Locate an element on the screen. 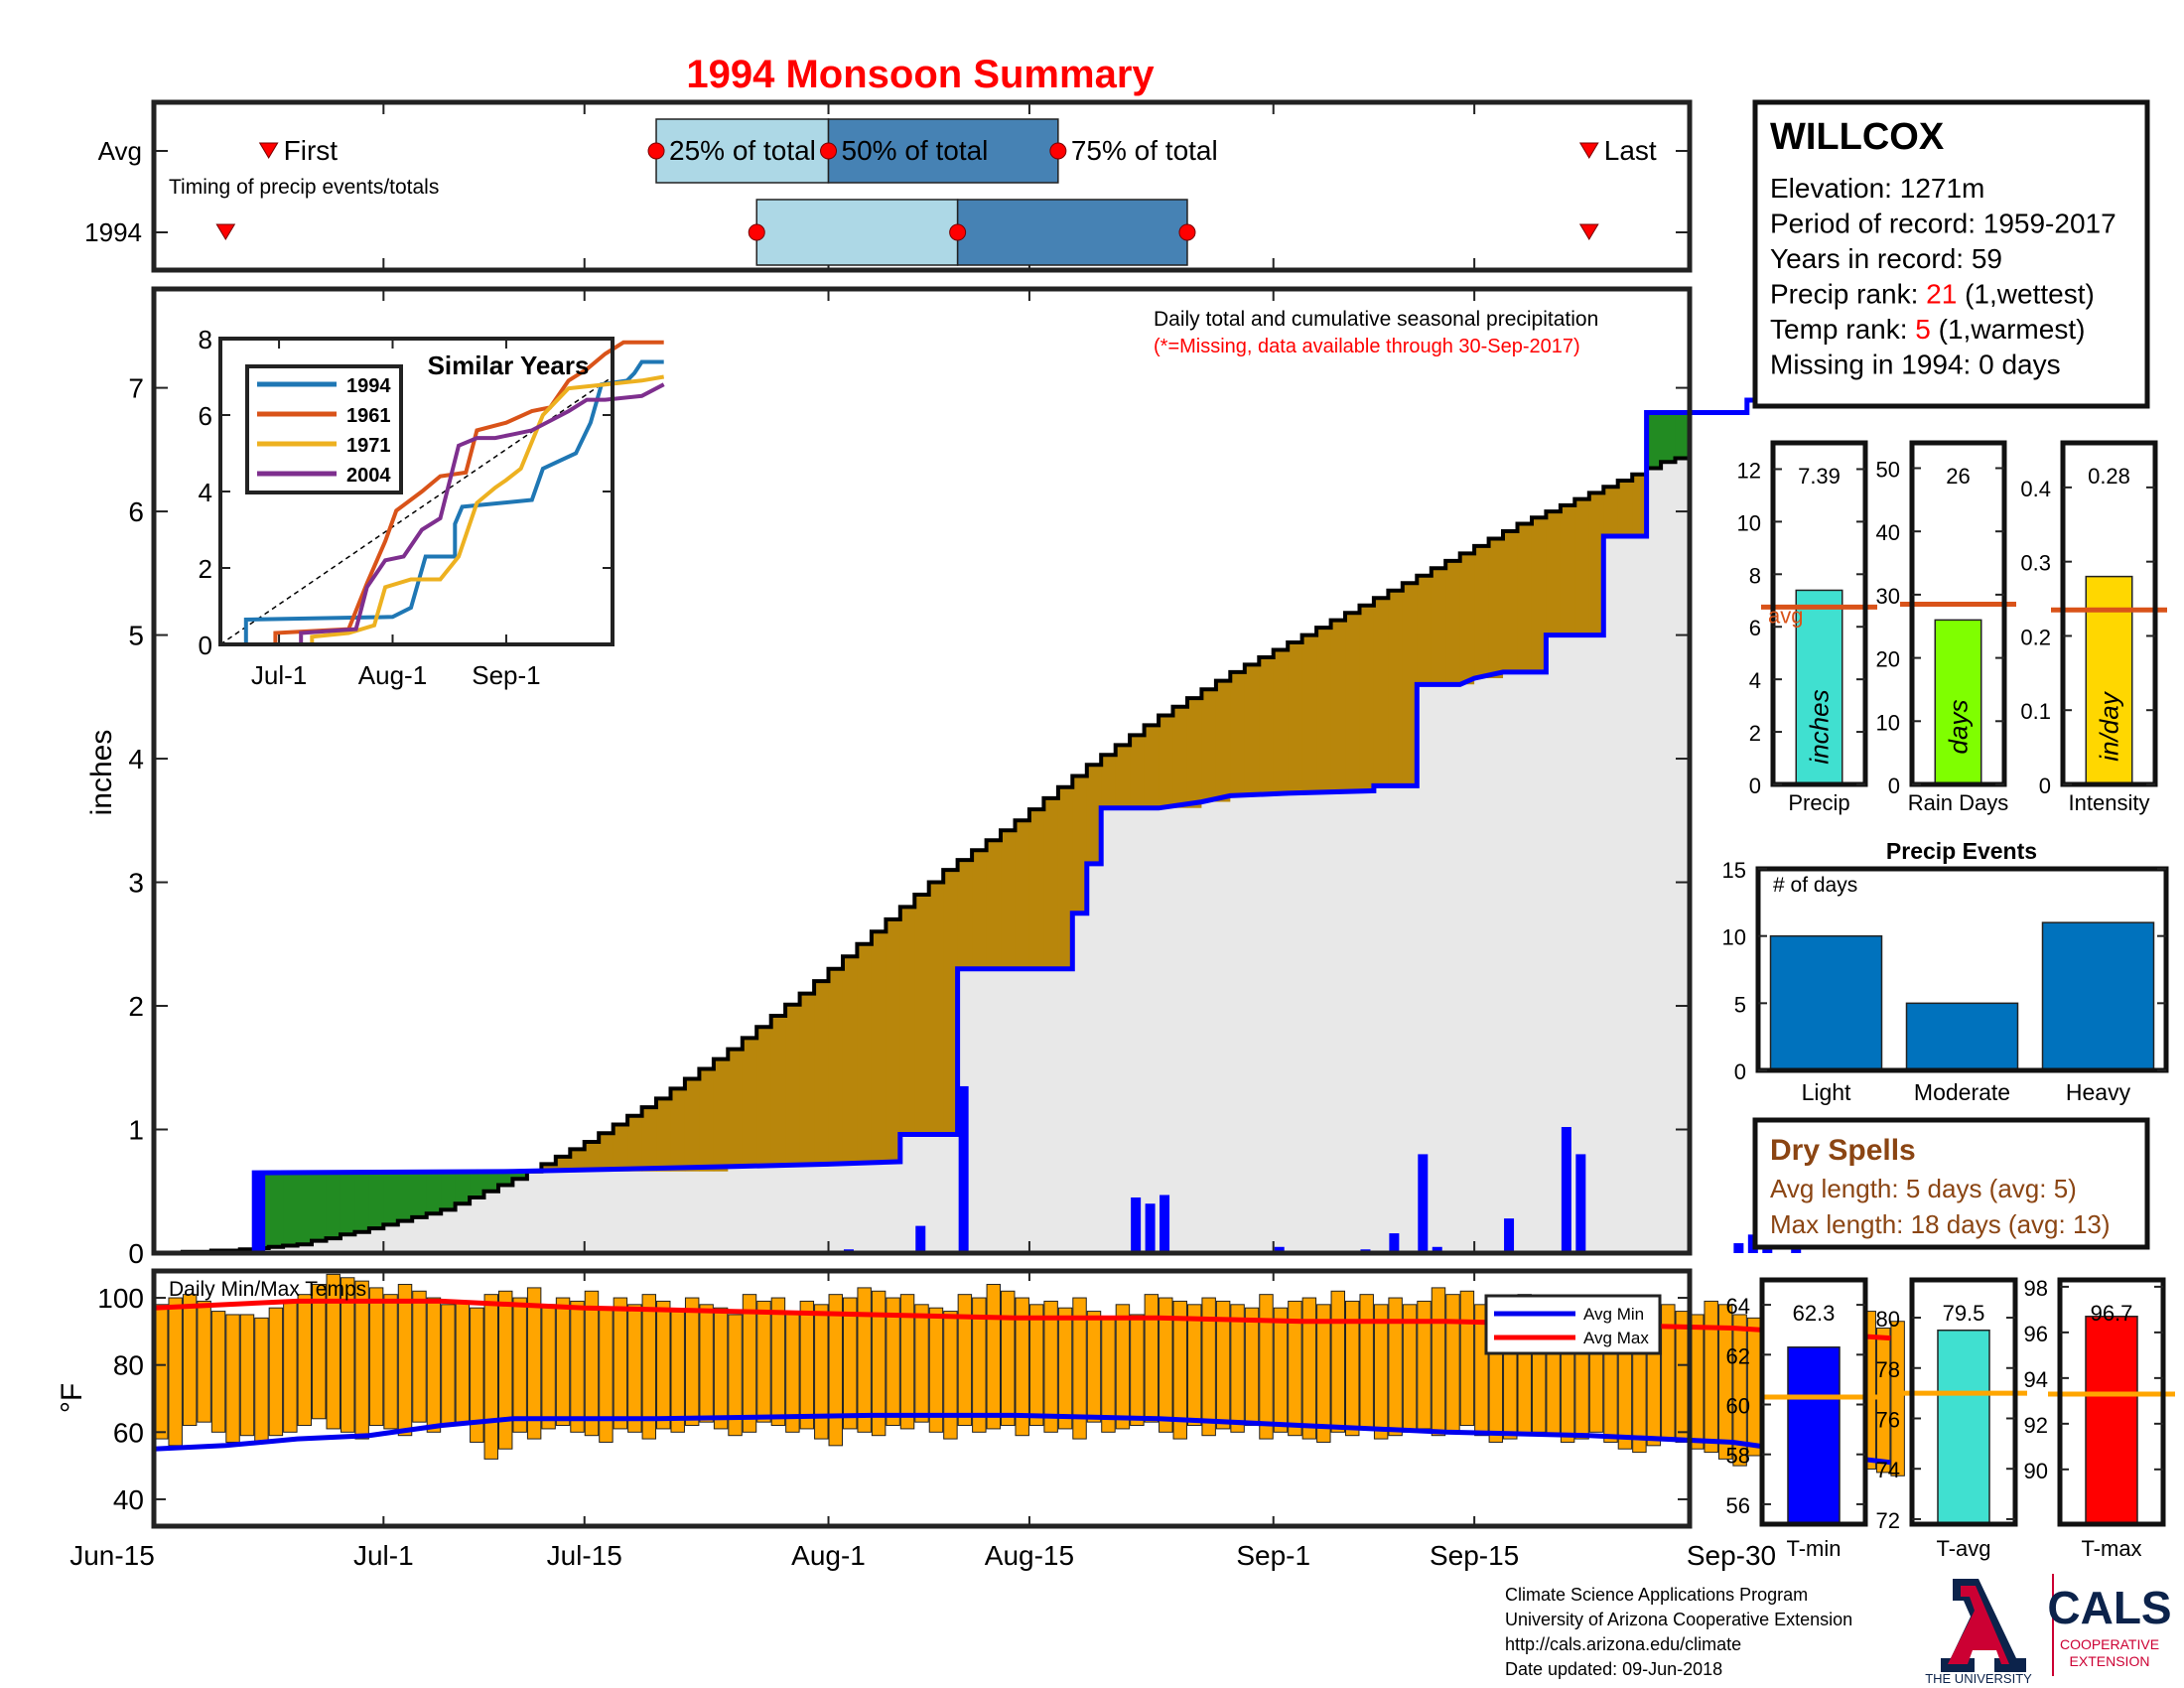 The image size is (2184, 1688). temp-stat-ytick-label: 94 is located at coordinates (2036, 1379).